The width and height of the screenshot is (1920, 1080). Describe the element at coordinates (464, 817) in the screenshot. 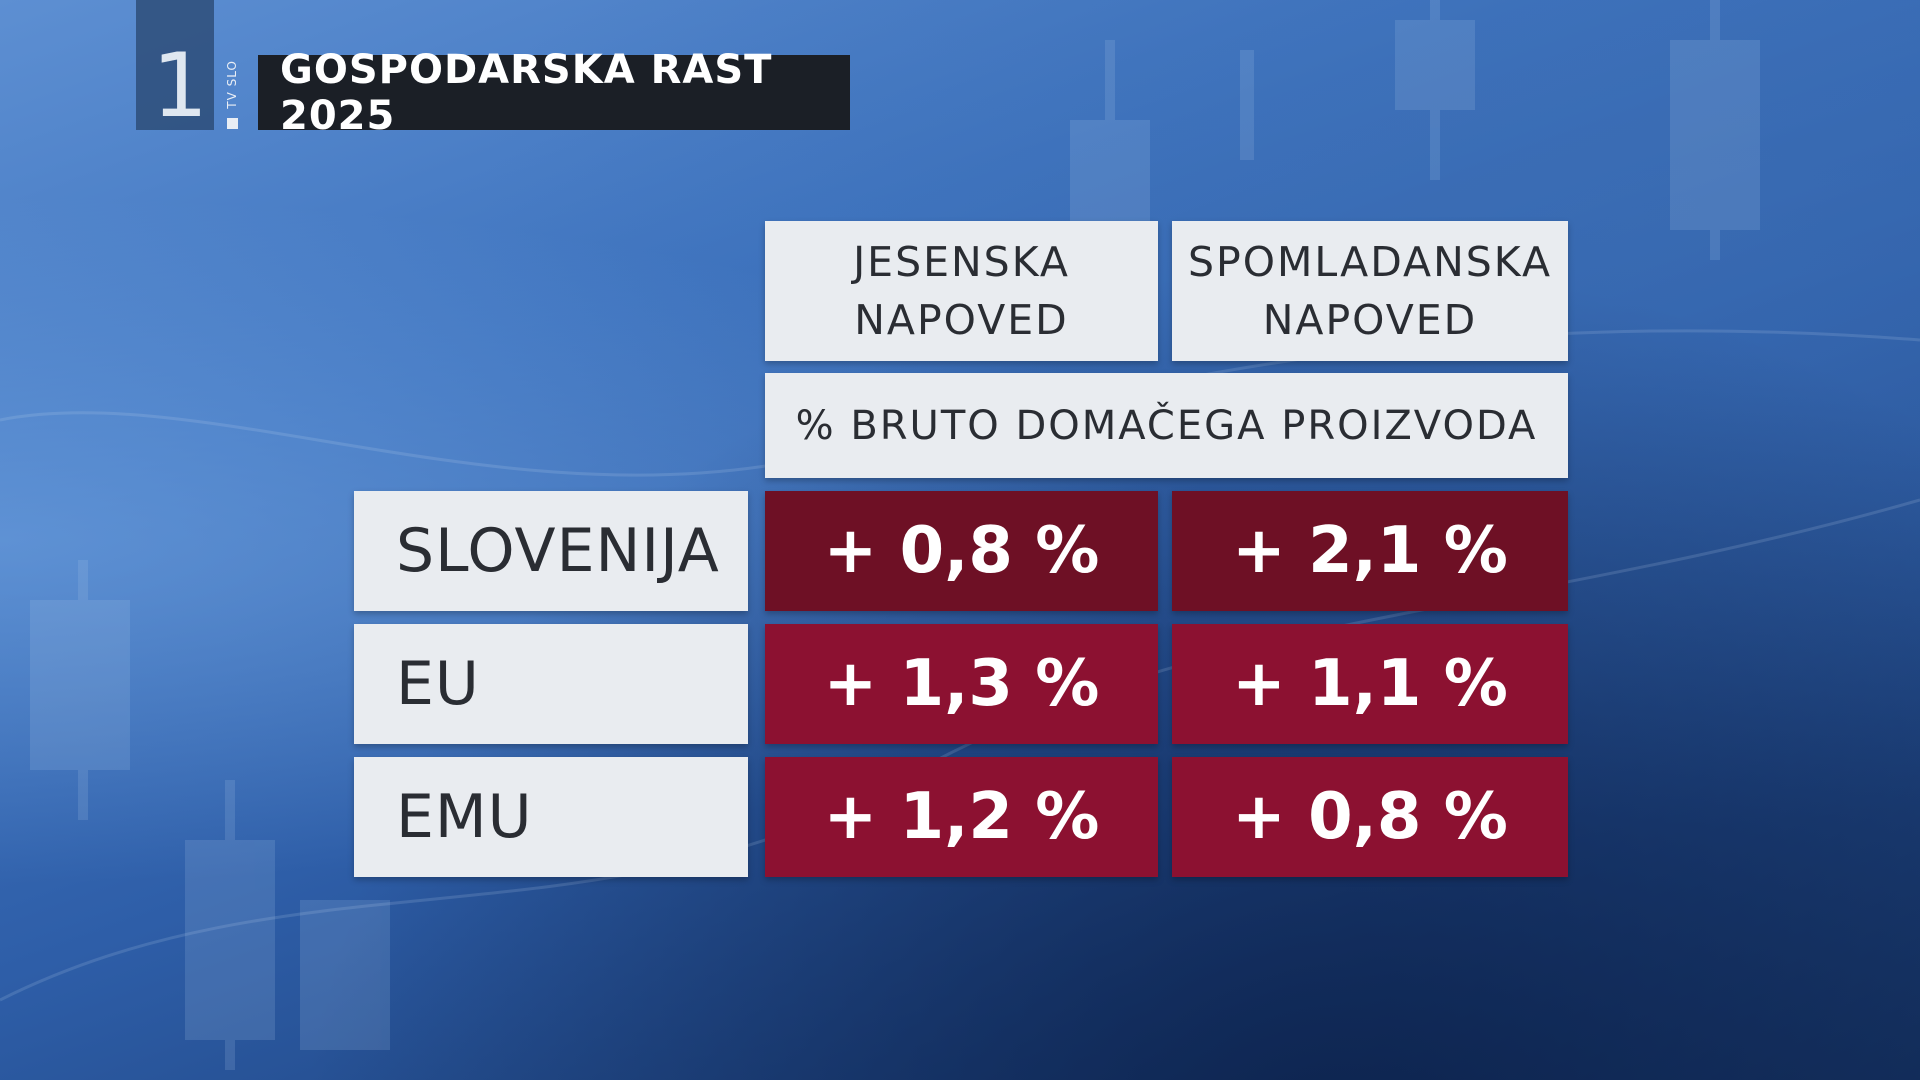

I see `row-label-text: EMU` at that location.